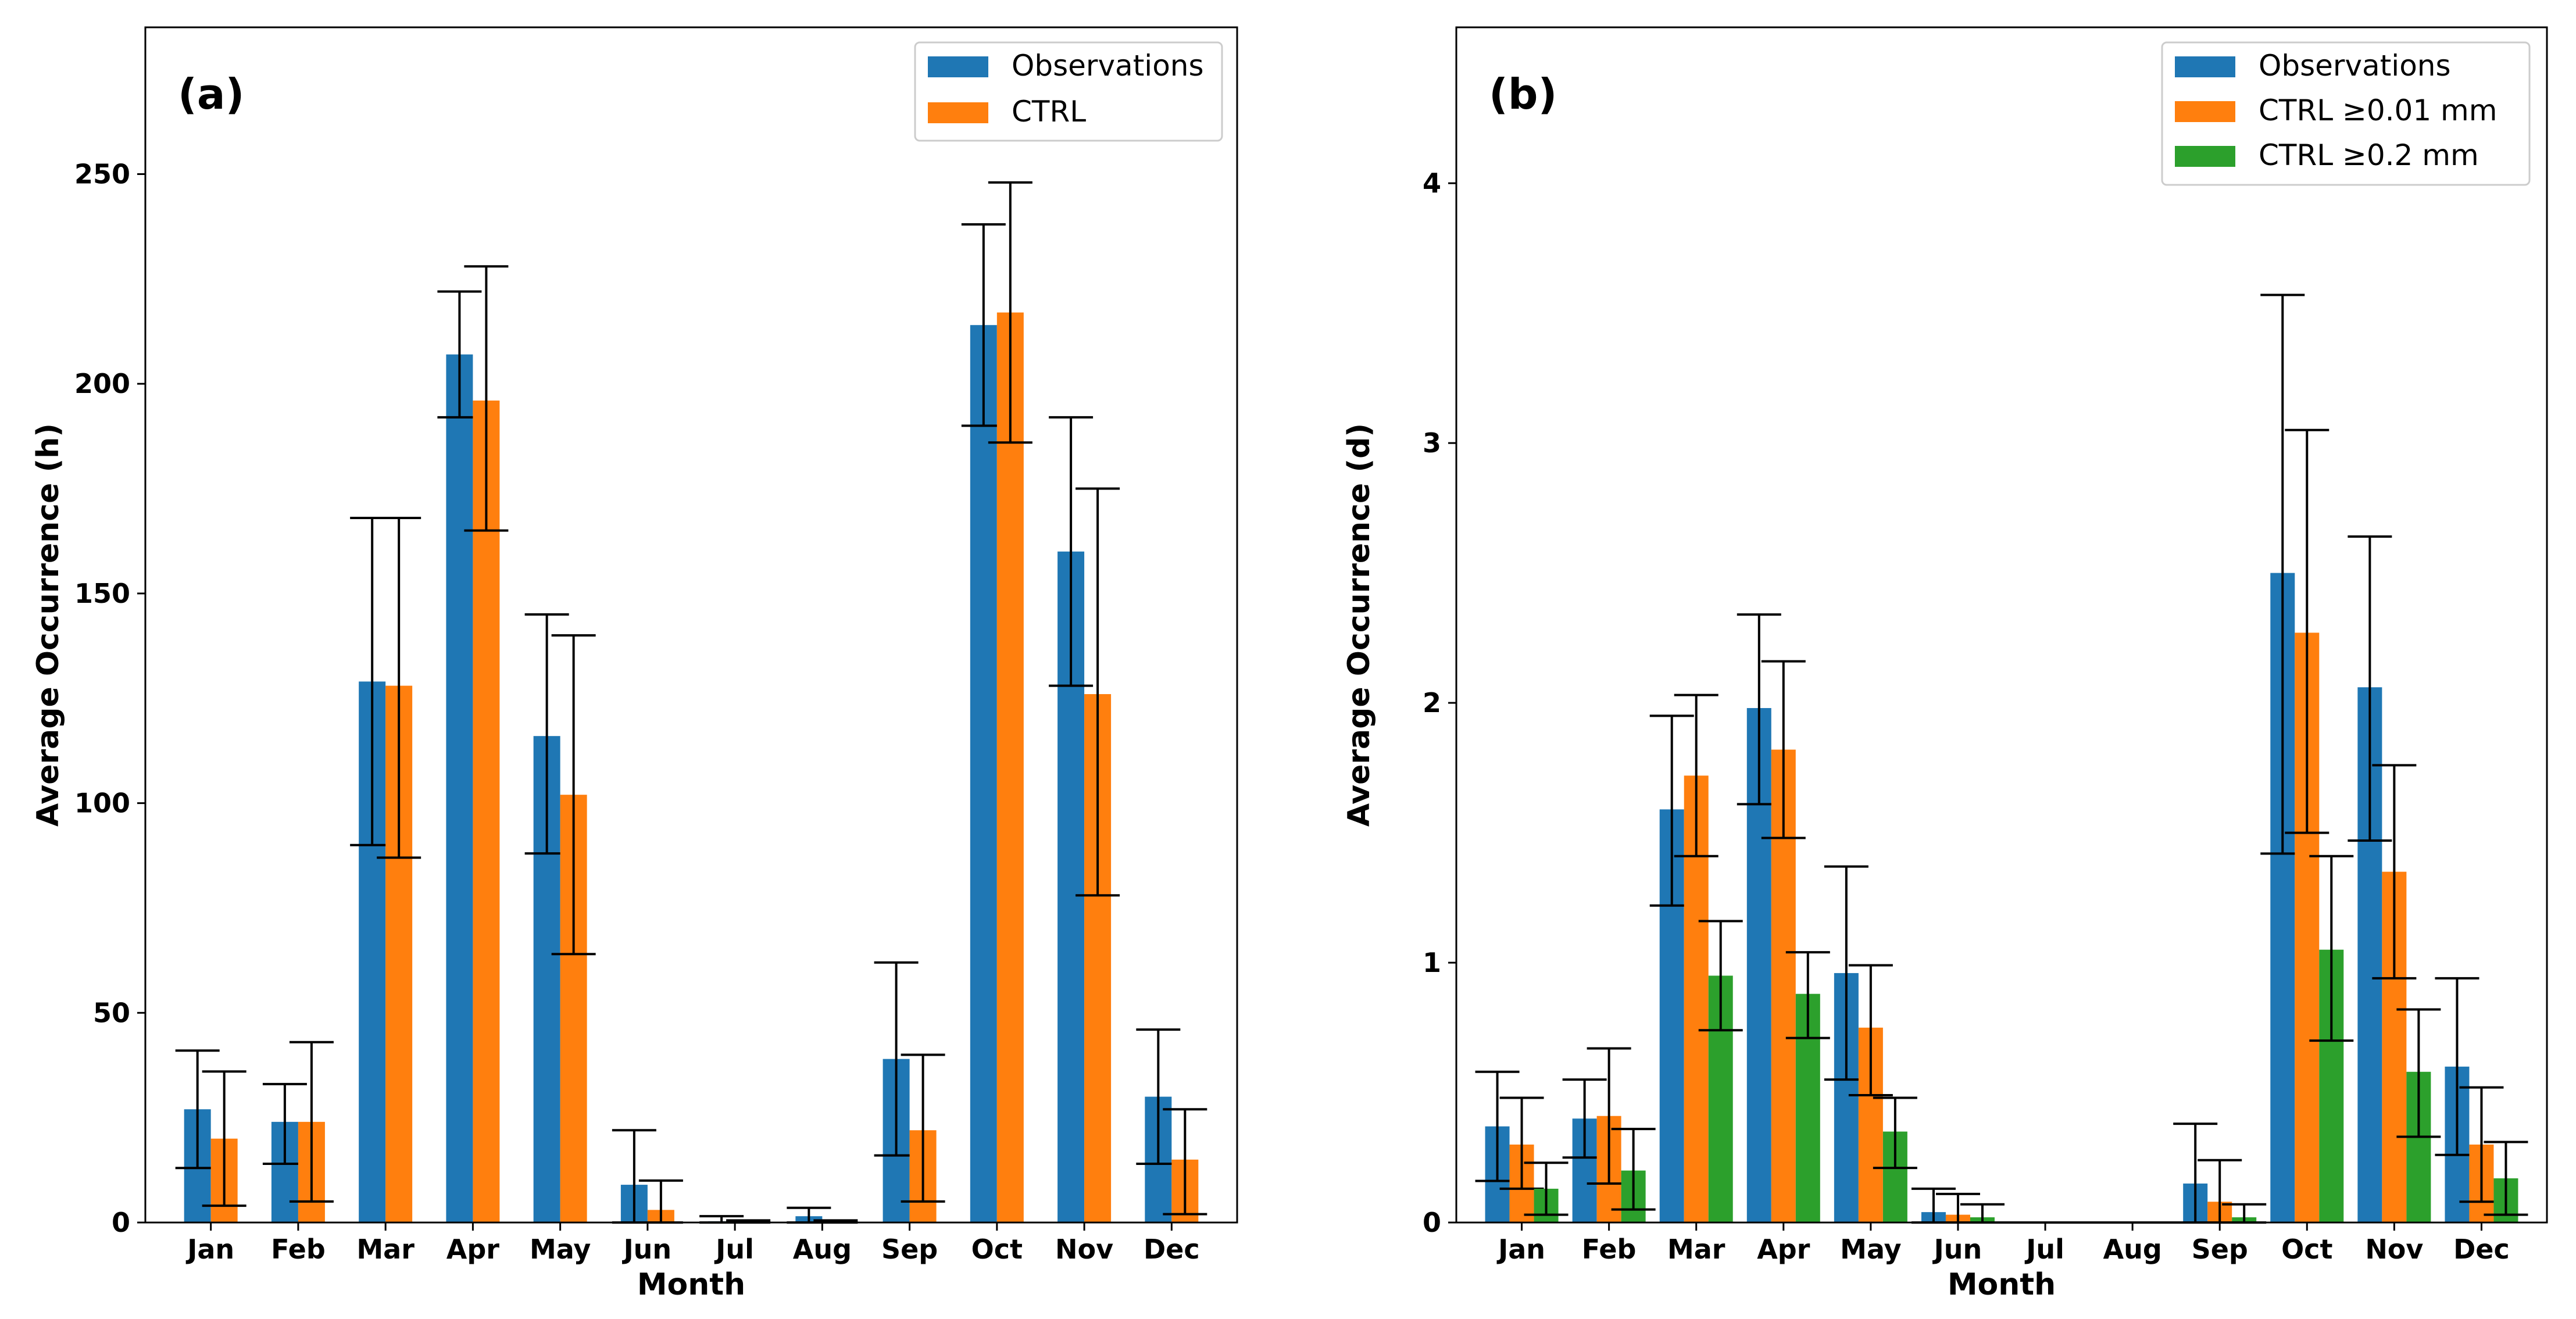 This screenshot has height=1319, width=2576. What do you see at coordinates (560, 1249) in the screenshot?
I see `xtick-label-a-may: May` at bounding box center [560, 1249].